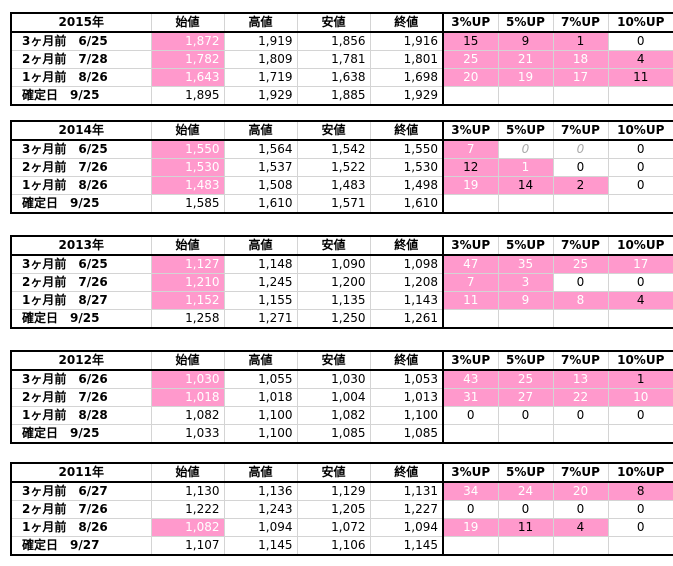 The image size is (673, 566). What do you see at coordinates (640, 379) in the screenshot?
I see `cell-up10: 1` at bounding box center [640, 379].